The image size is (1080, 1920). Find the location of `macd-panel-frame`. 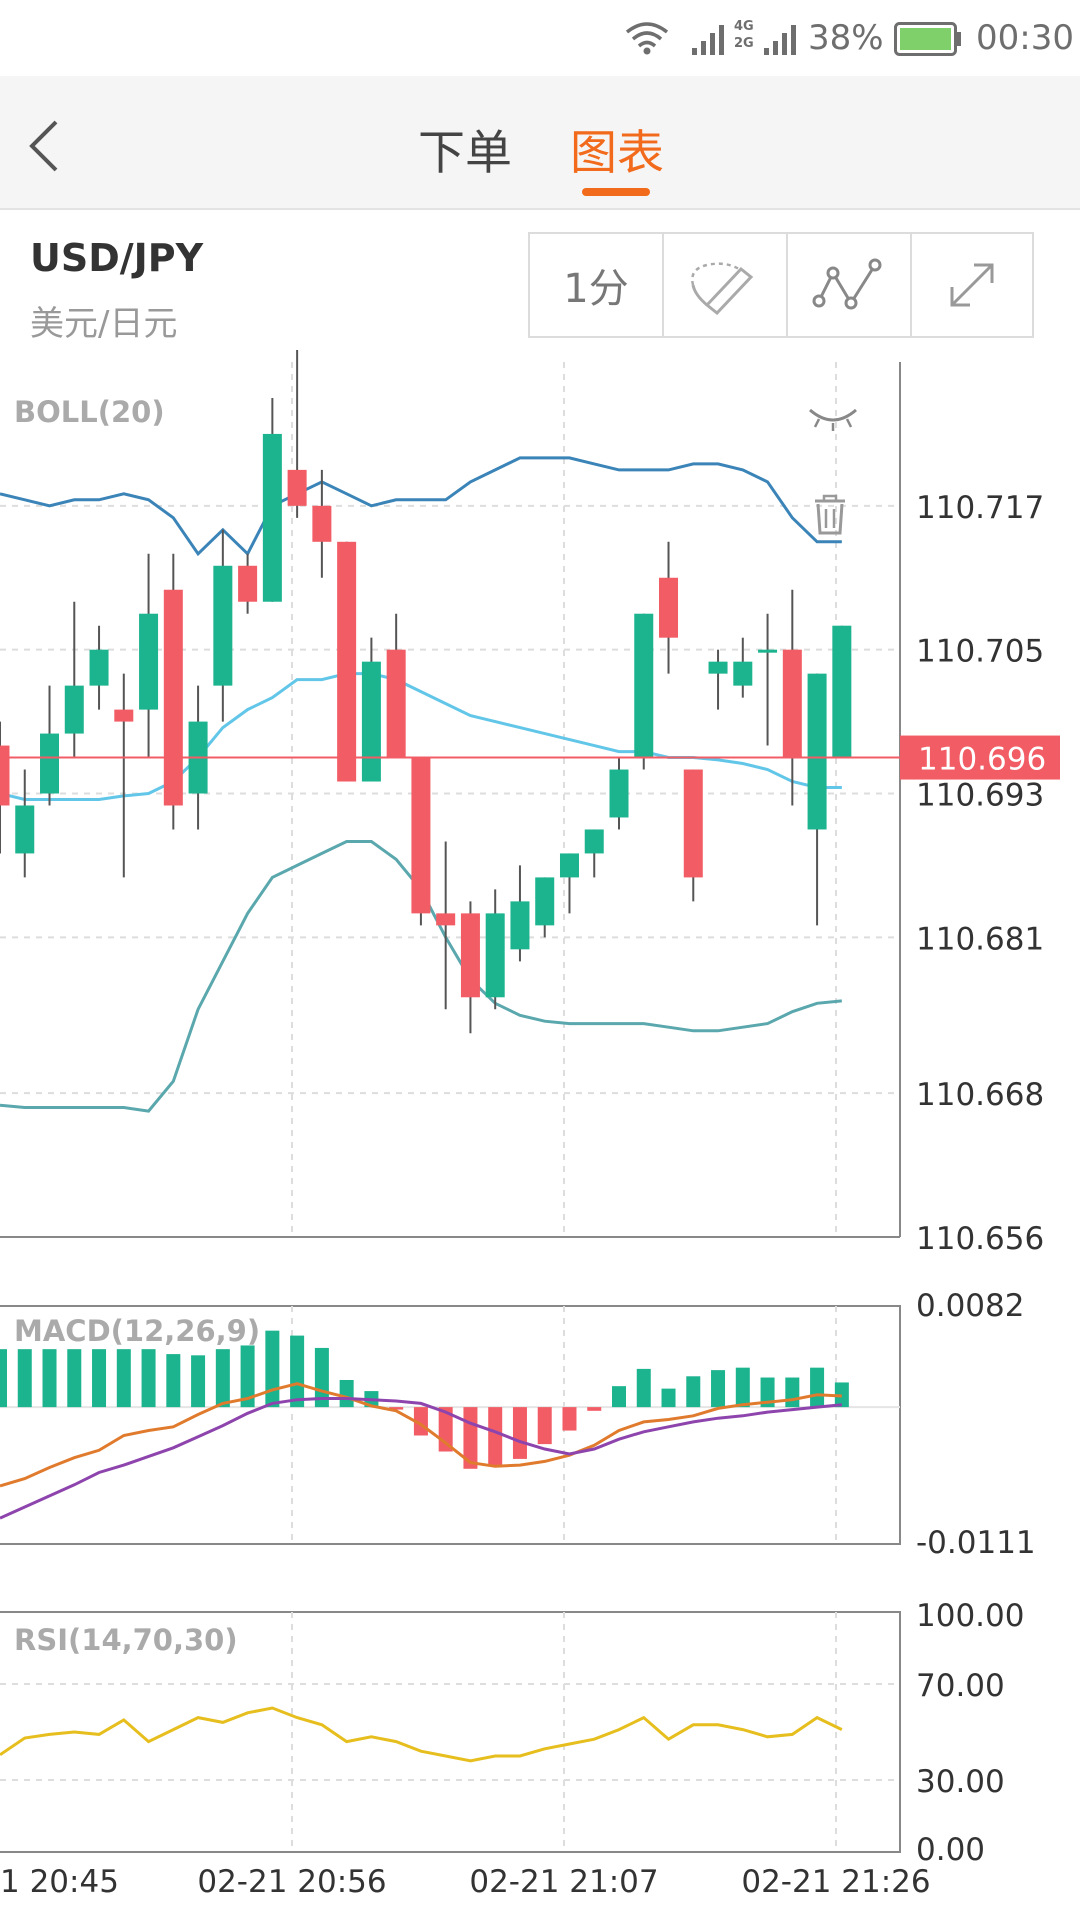

macd-panel-frame is located at coordinates (450, 1425).